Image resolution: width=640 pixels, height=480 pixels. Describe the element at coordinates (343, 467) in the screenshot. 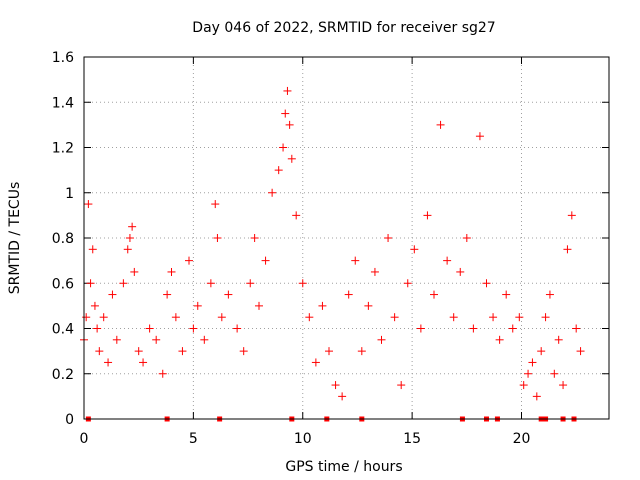

I see `x-axis-label: GPS time / hours` at that location.